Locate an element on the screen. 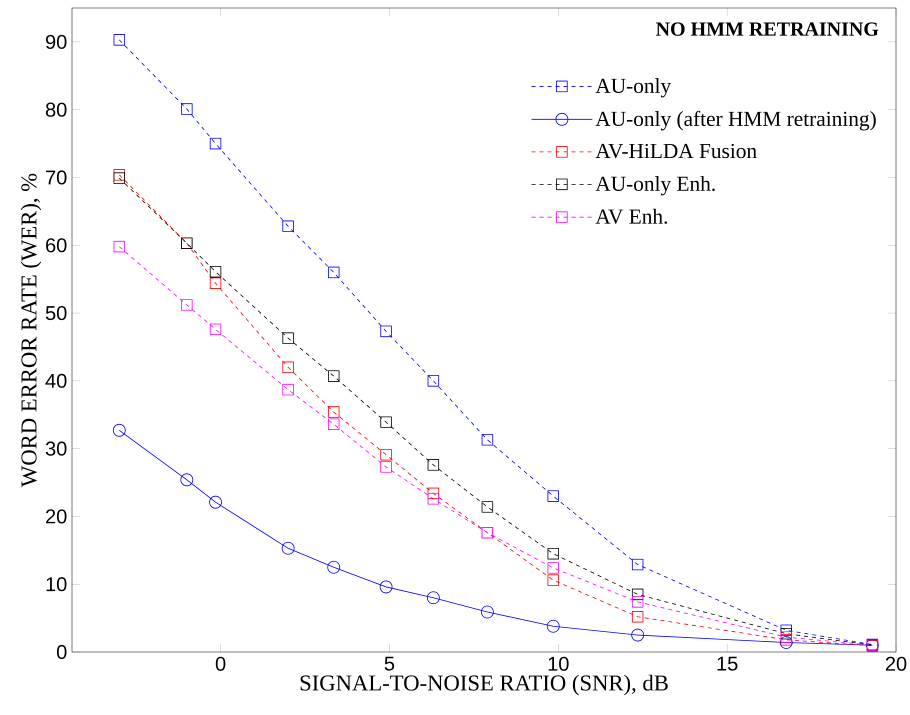  y-tick-label: 70 is located at coordinates (56, 177).